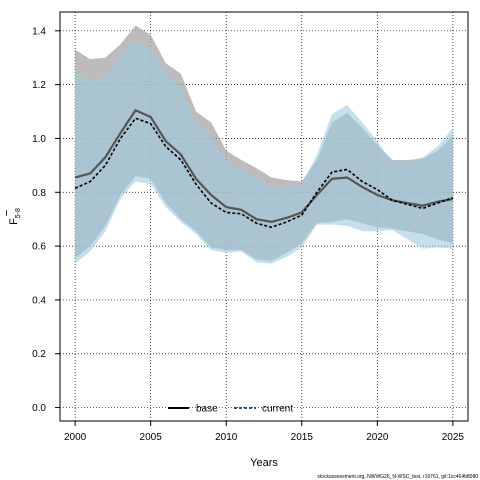 The width and height of the screenshot is (480, 480). What do you see at coordinates (39, 354) in the screenshot?
I see `y-tick-label: 0.2` at bounding box center [39, 354].